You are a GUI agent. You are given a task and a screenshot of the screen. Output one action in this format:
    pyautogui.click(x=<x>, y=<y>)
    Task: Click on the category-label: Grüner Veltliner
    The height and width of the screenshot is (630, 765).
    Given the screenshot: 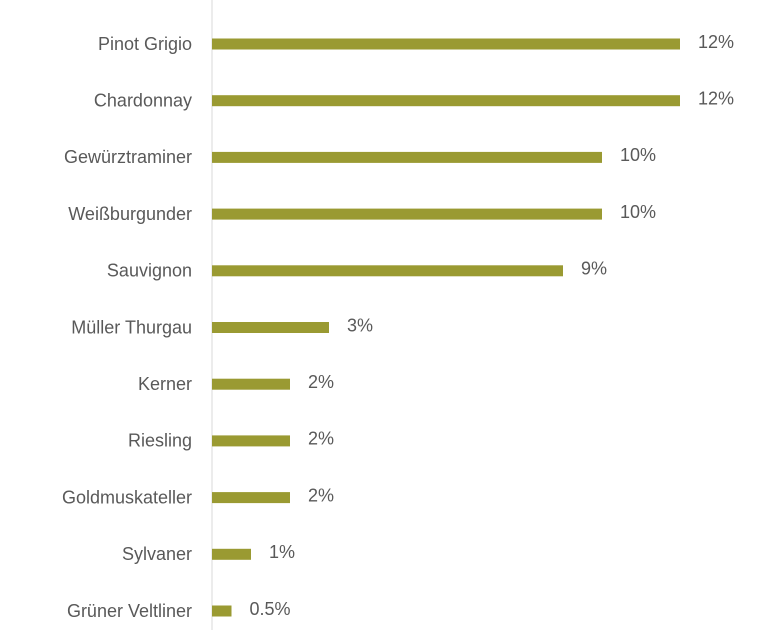 What is the action you would take?
    pyautogui.click(x=129, y=611)
    